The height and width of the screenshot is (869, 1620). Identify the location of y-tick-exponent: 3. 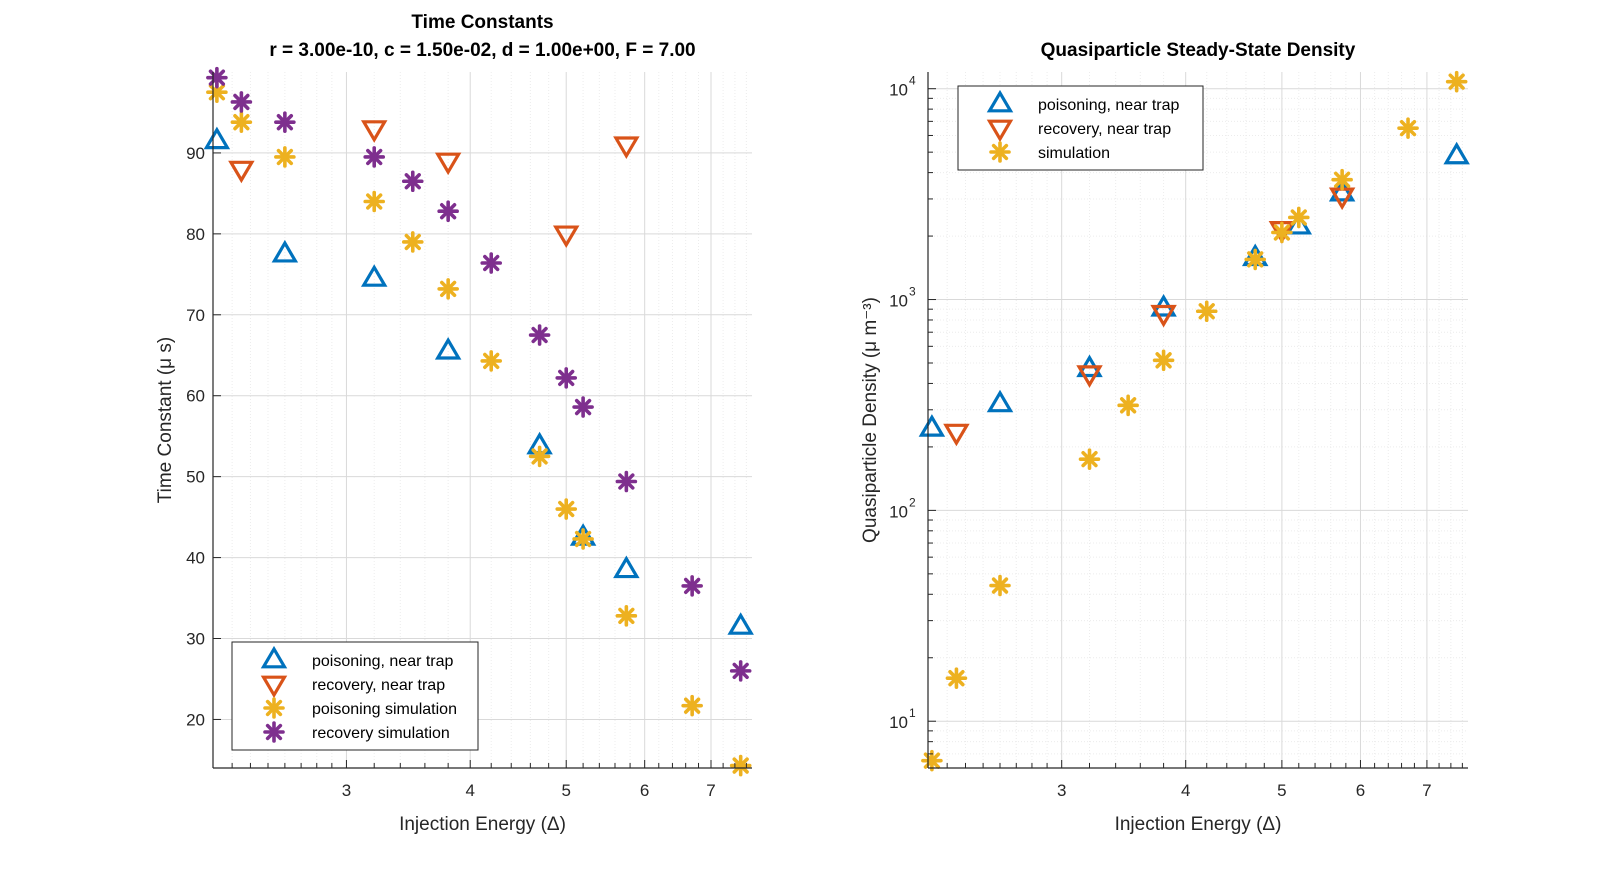
(912, 292).